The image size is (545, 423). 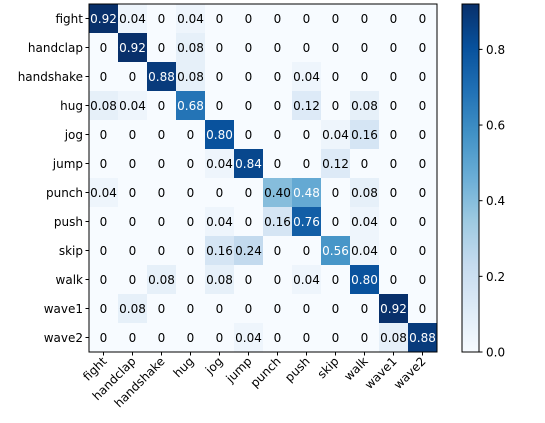 I want to click on y-tick-label: fight, so click(x=70, y=19).